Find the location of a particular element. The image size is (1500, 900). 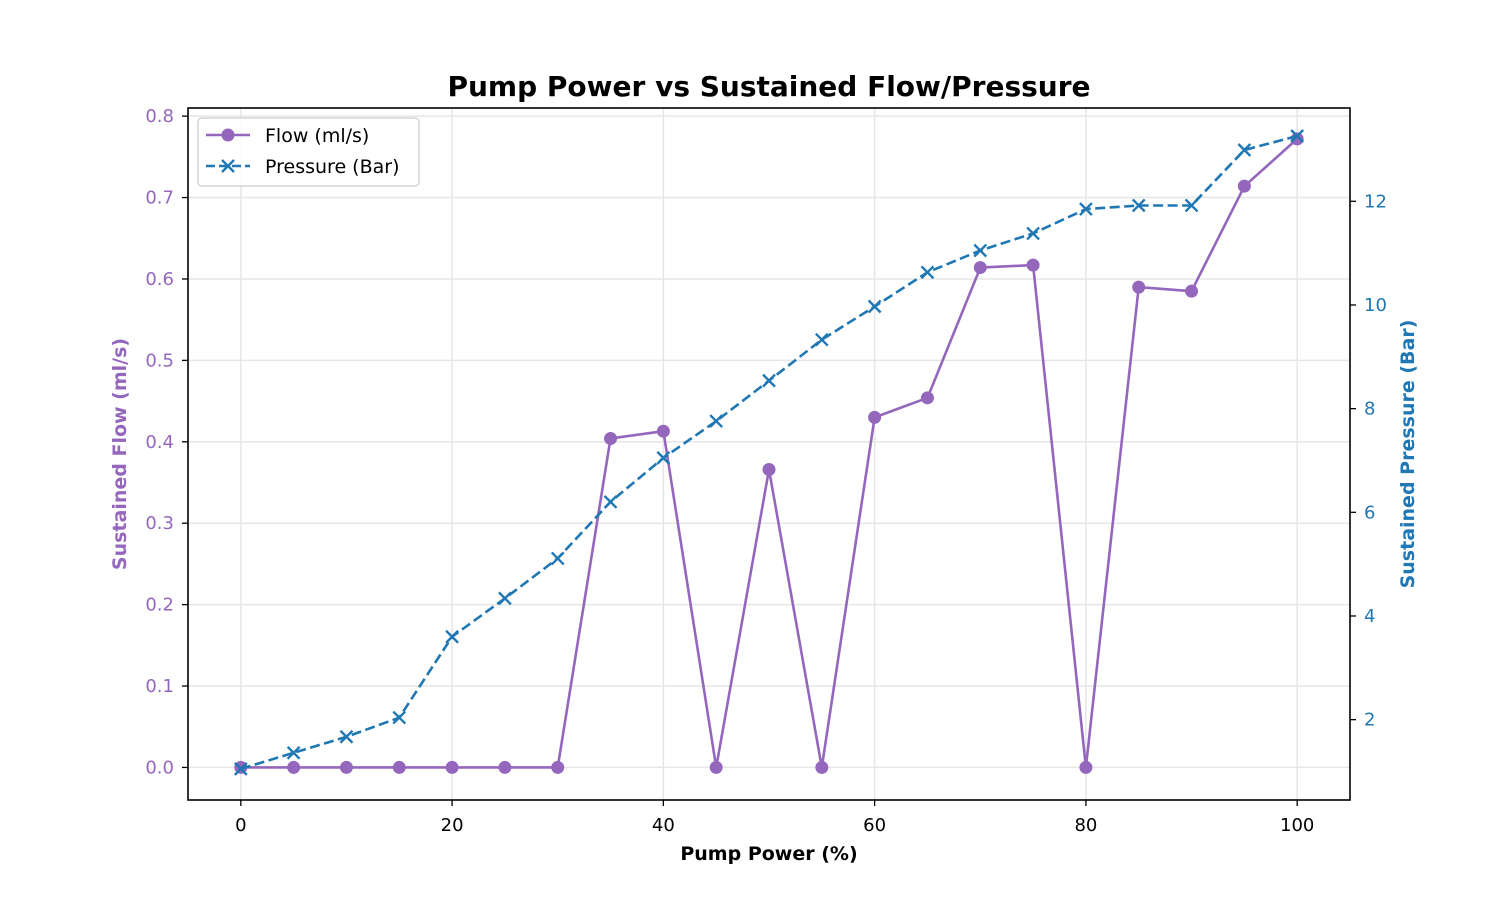

y-left-tick-label: 0.1 is located at coordinates (159, 686).